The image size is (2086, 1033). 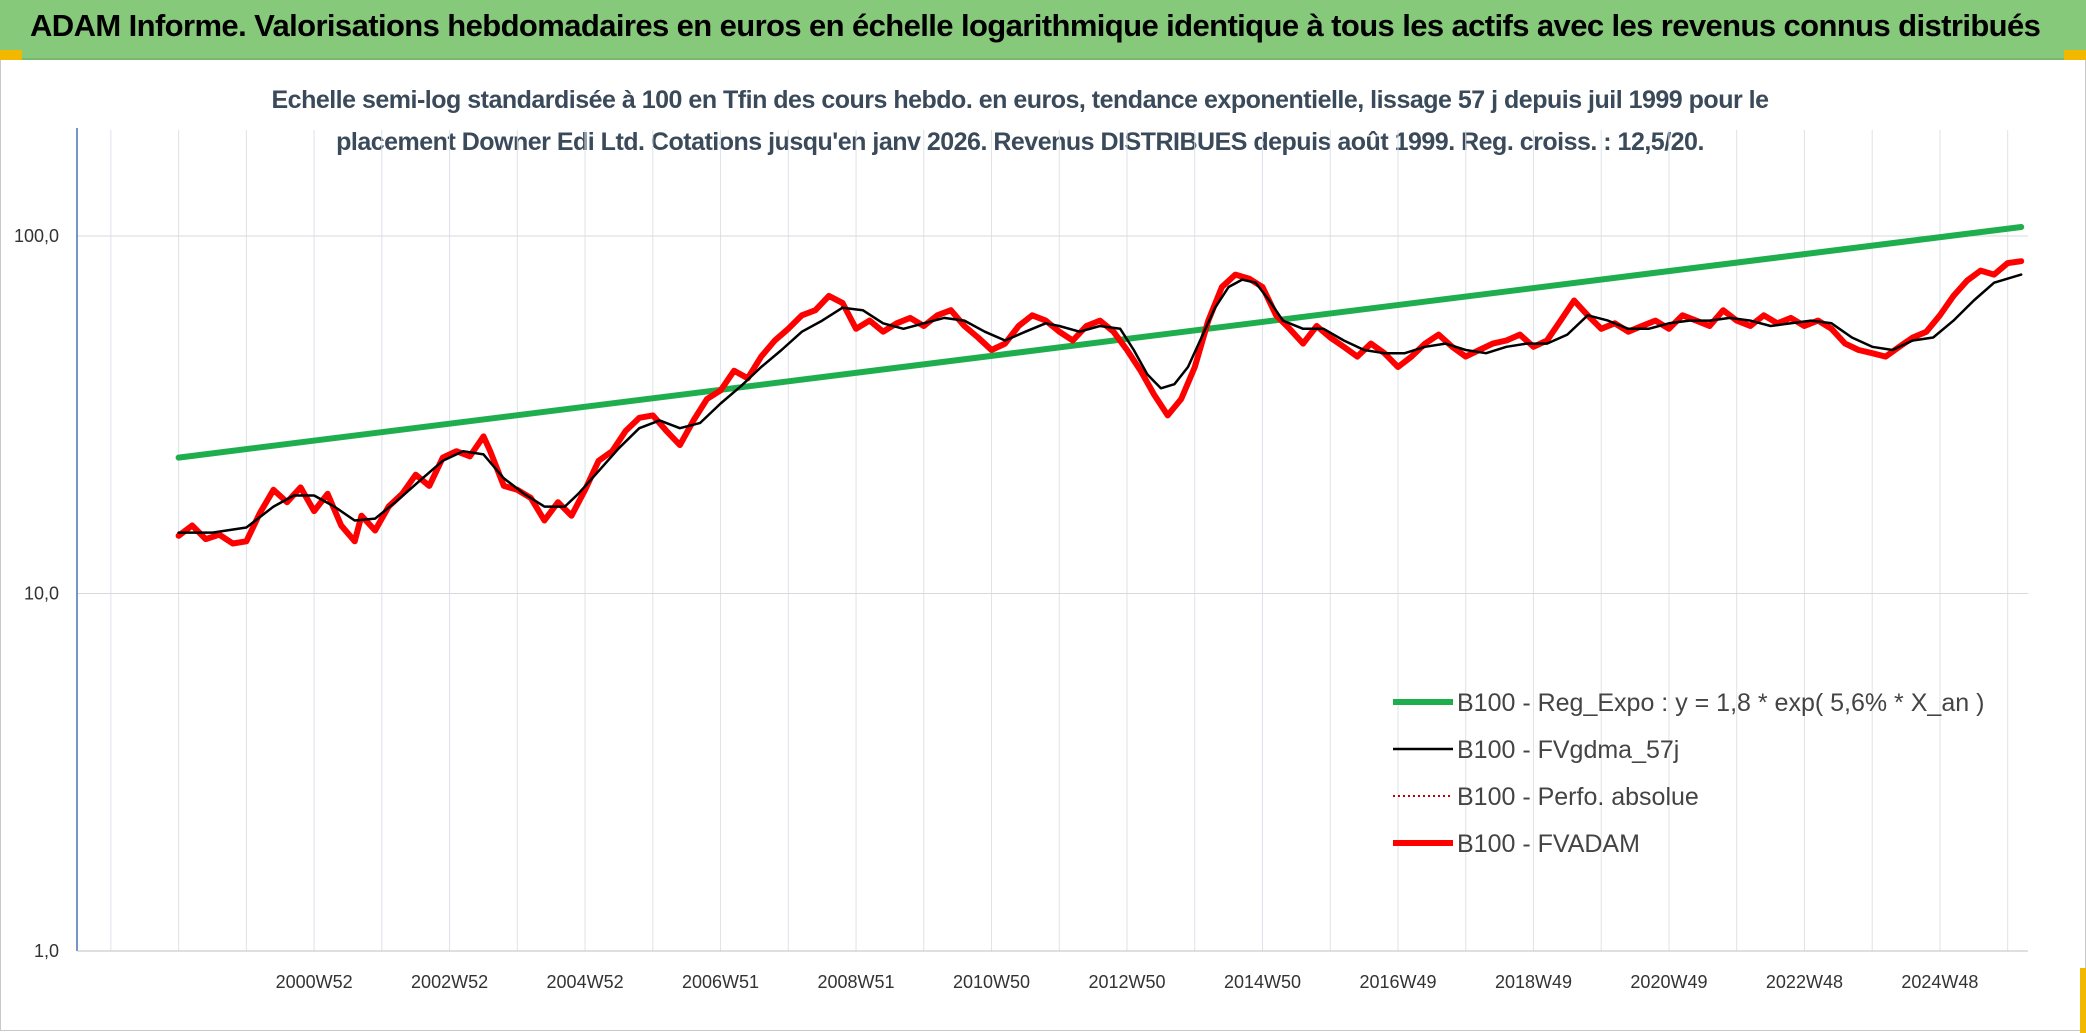 I want to click on x-tick-label: 2022W48, so click(x=1804, y=982).